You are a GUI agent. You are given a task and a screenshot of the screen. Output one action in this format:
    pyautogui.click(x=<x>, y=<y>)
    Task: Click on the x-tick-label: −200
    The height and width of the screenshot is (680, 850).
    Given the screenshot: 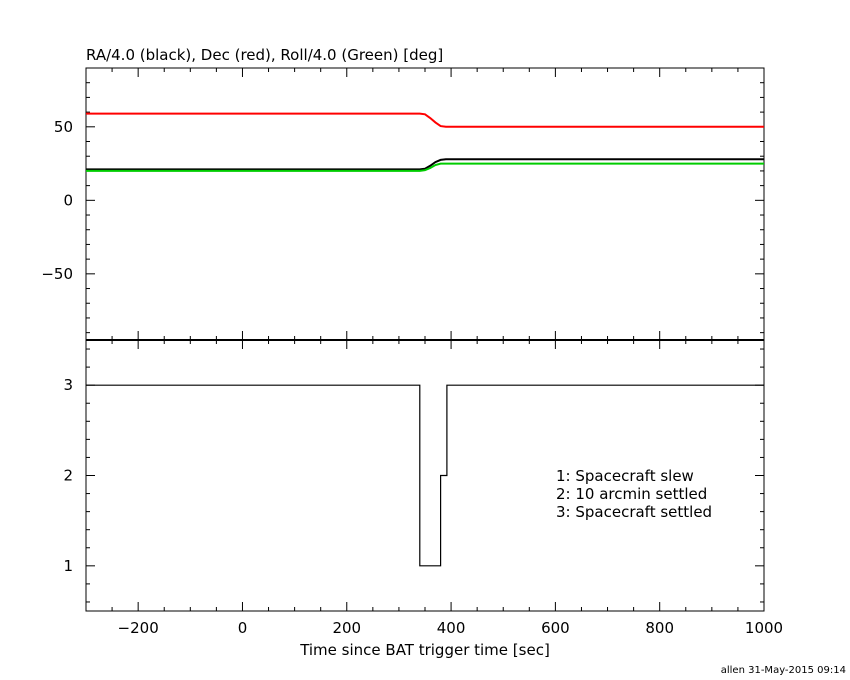 What is the action you would take?
    pyautogui.click(x=138, y=628)
    